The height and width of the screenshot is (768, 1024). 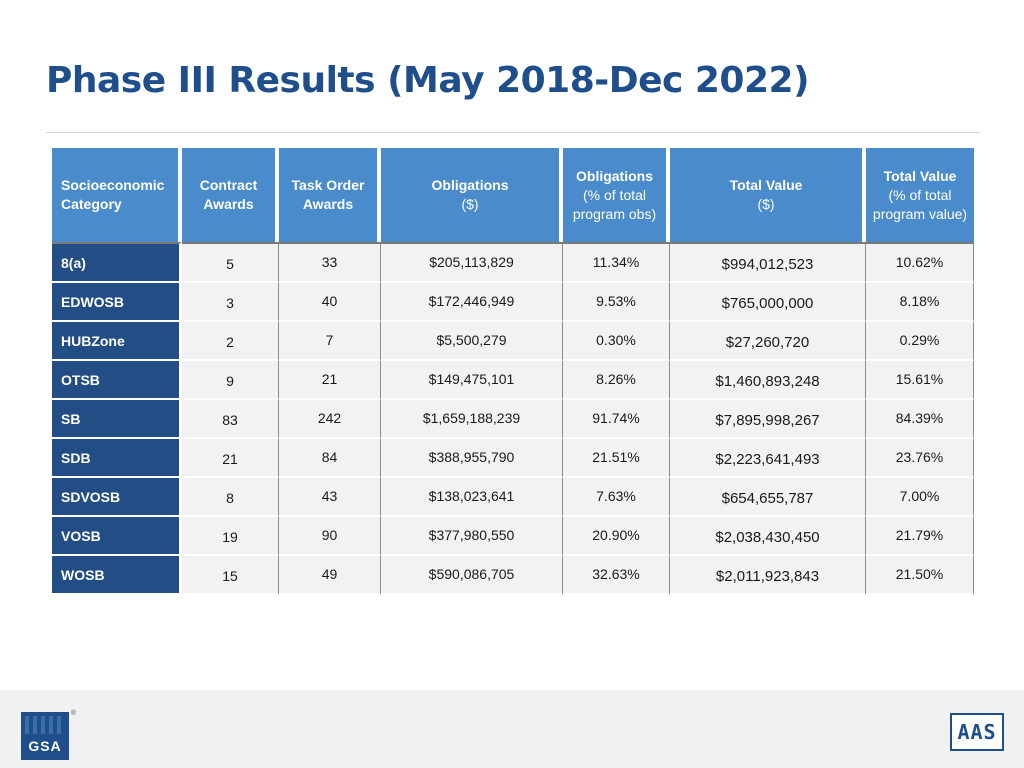 I want to click on task-order-awards-cell: 43, so click(x=330, y=497).